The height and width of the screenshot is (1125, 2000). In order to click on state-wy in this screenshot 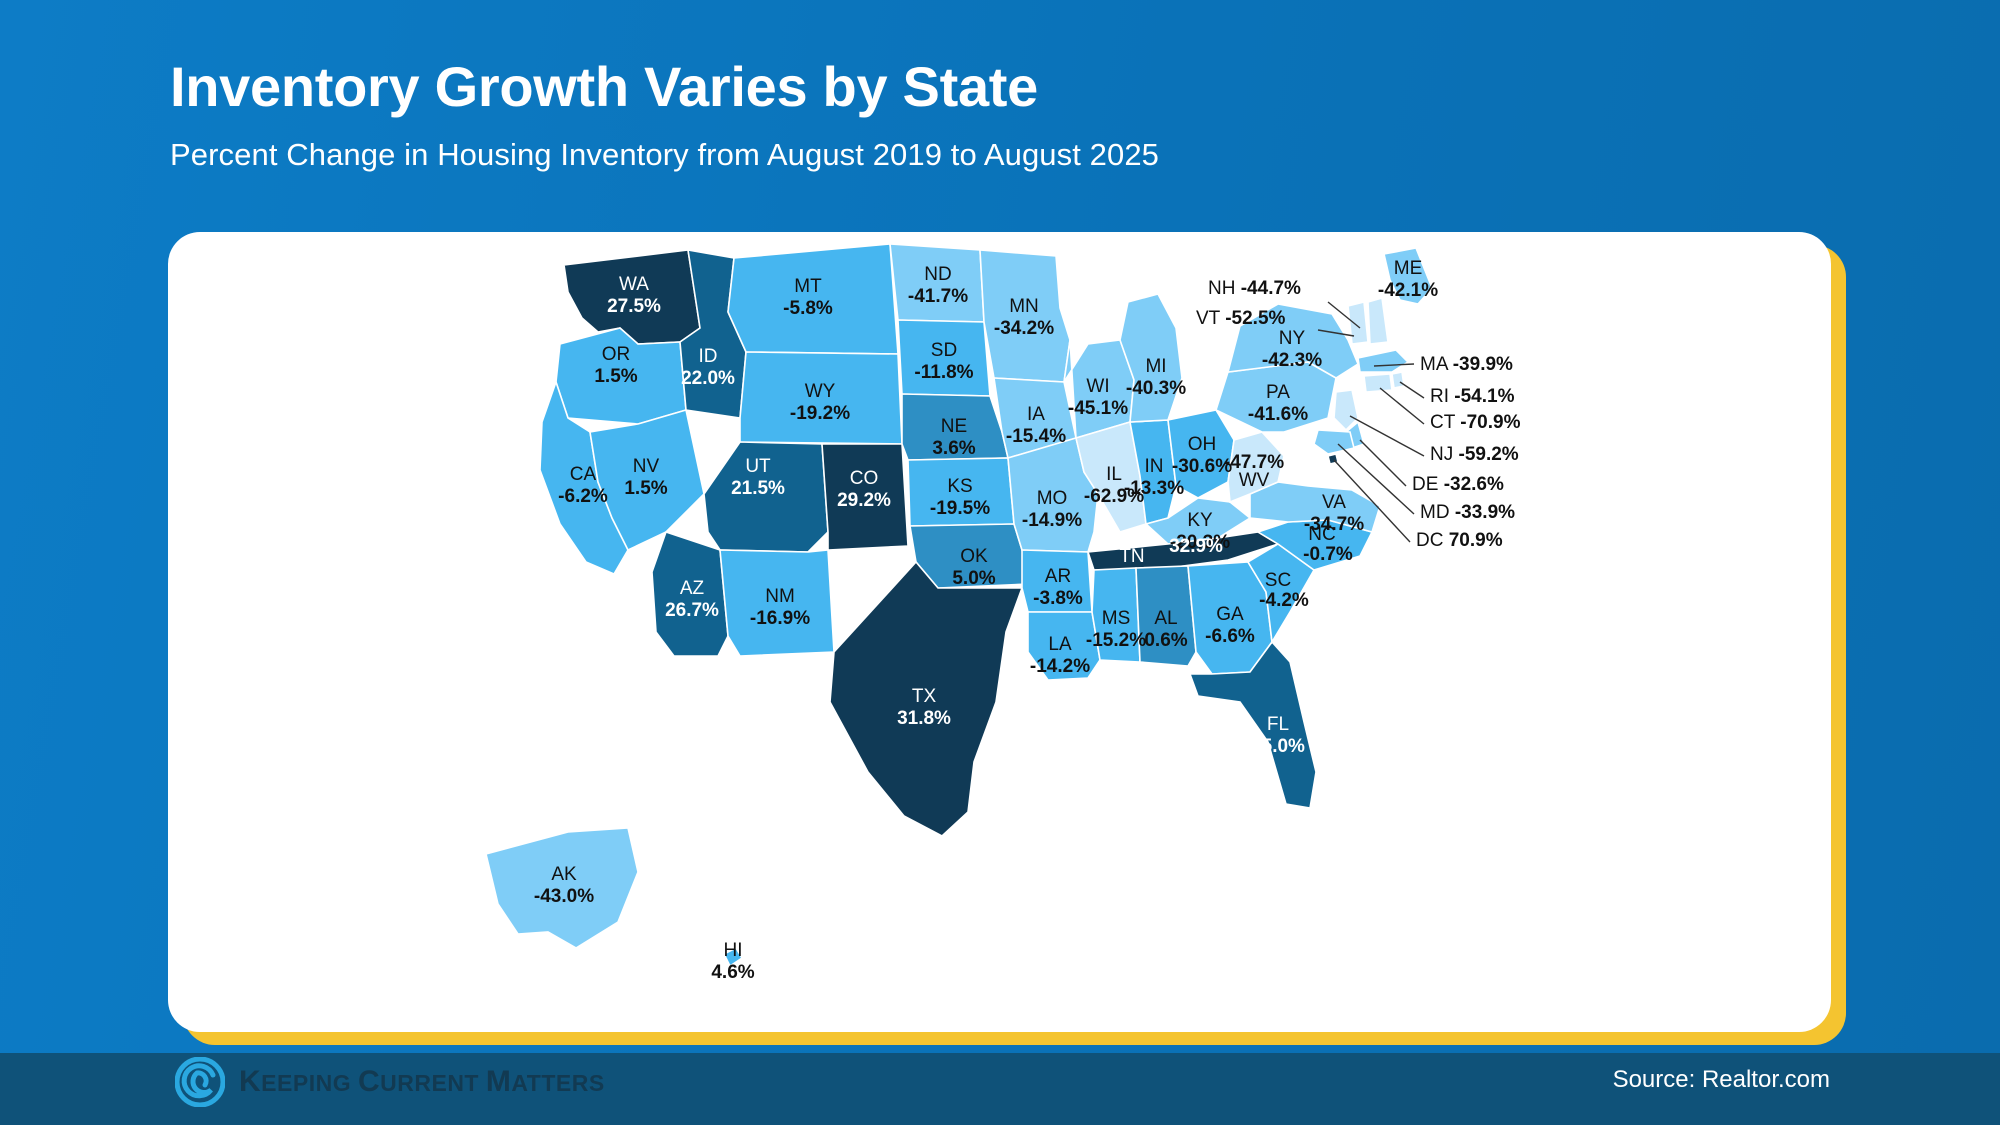, I will do `click(821, 398)`.